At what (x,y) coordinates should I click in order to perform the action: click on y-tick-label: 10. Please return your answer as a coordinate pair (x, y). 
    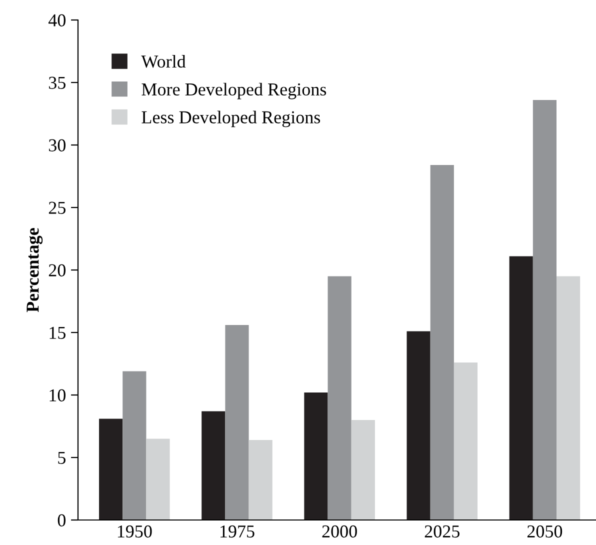
    Looking at the image, I should click on (58, 395).